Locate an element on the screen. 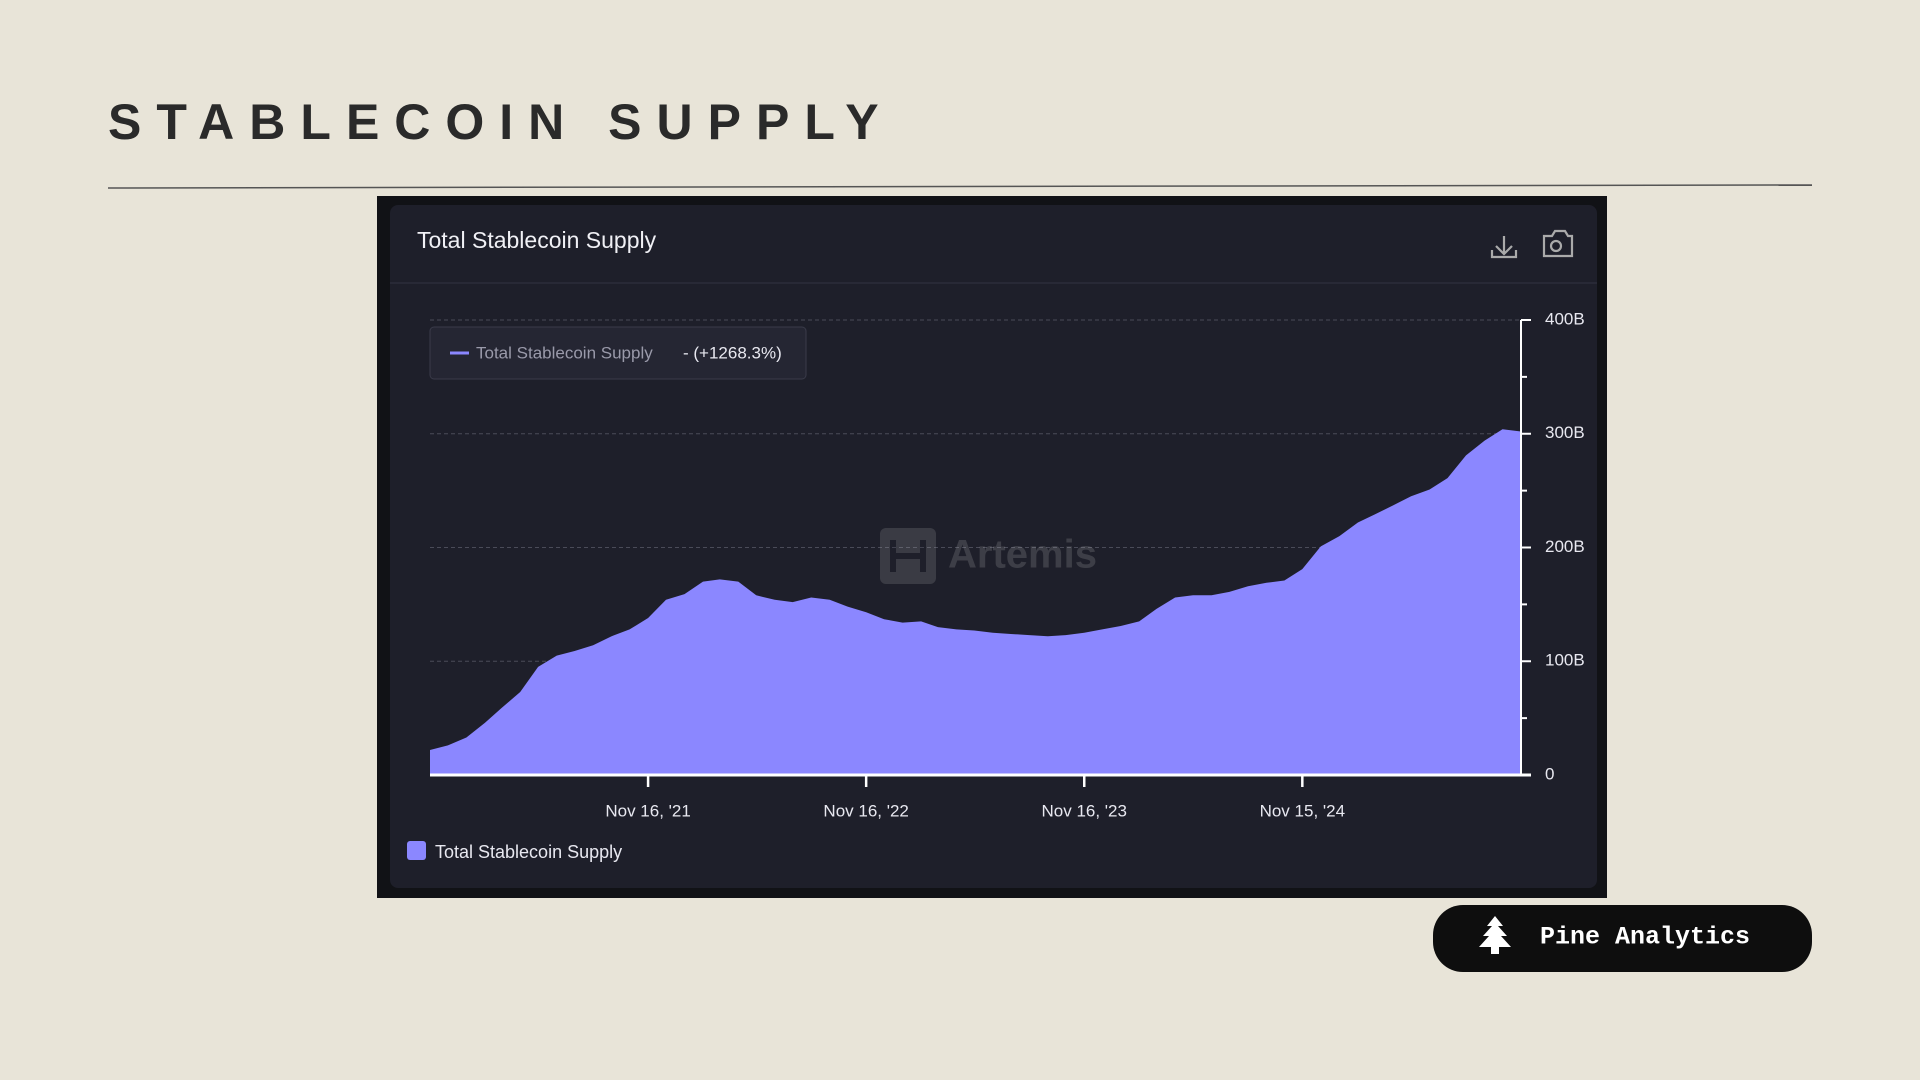 The height and width of the screenshot is (1080, 1920). x-tick-label: Nov 16, '22 is located at coordinates (865, 810).